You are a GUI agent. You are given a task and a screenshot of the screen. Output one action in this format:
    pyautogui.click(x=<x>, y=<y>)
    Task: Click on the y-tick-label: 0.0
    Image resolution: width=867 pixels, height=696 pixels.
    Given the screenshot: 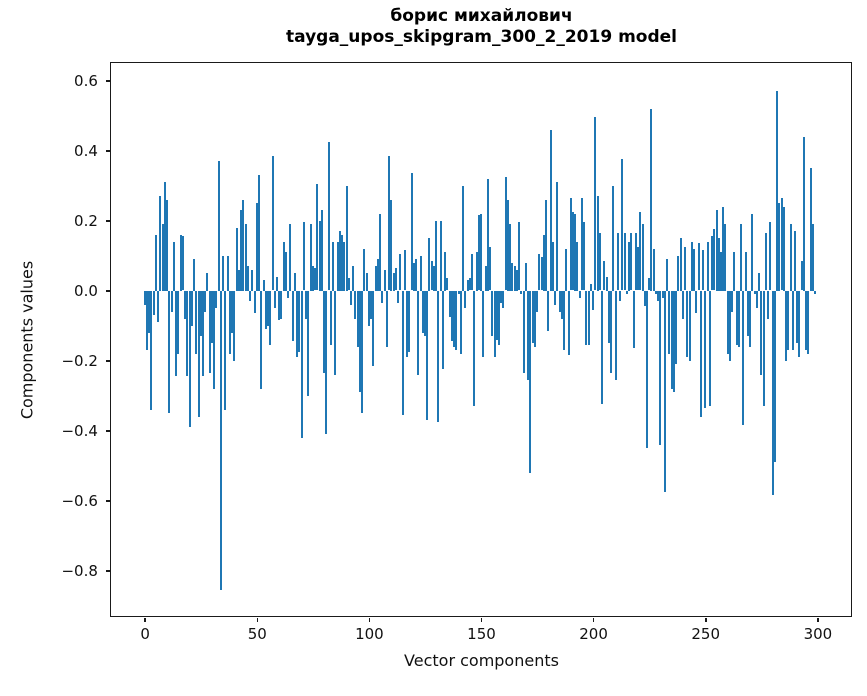 What is the action you would take?
    pyautogui.click(x=86, y=291)
    